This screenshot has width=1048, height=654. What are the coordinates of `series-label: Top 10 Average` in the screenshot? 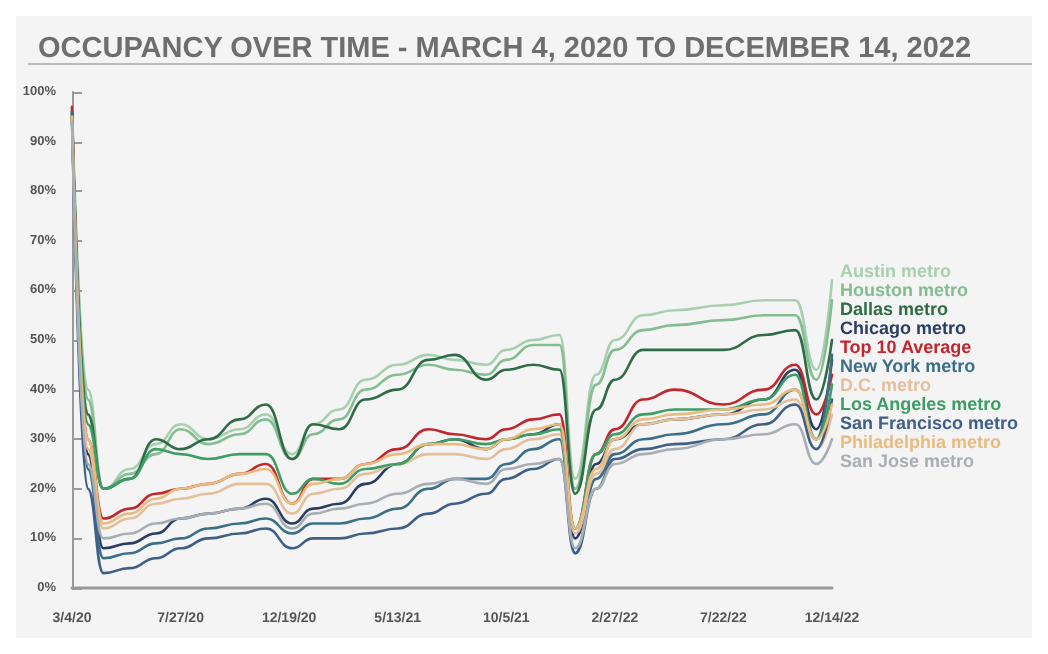 It's located at (905, 347).